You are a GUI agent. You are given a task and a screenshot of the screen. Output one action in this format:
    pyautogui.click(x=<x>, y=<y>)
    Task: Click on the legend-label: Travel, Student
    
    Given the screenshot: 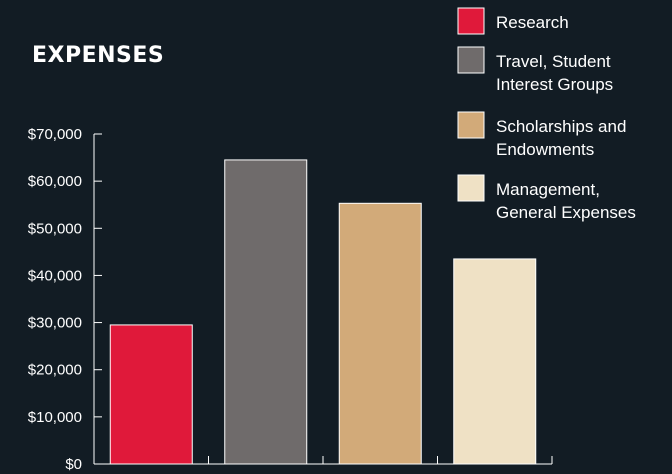 What is the action you would take?
    pyautogui.click(x=553, y=61)
    